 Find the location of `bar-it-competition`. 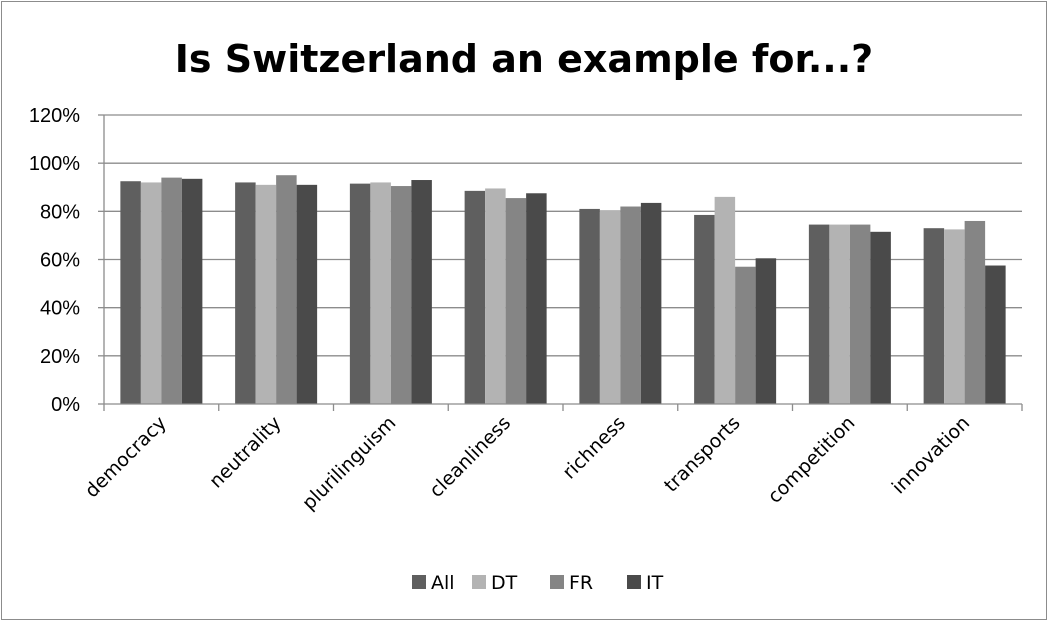

bar-it-competition is located at coordinates (880, 317).